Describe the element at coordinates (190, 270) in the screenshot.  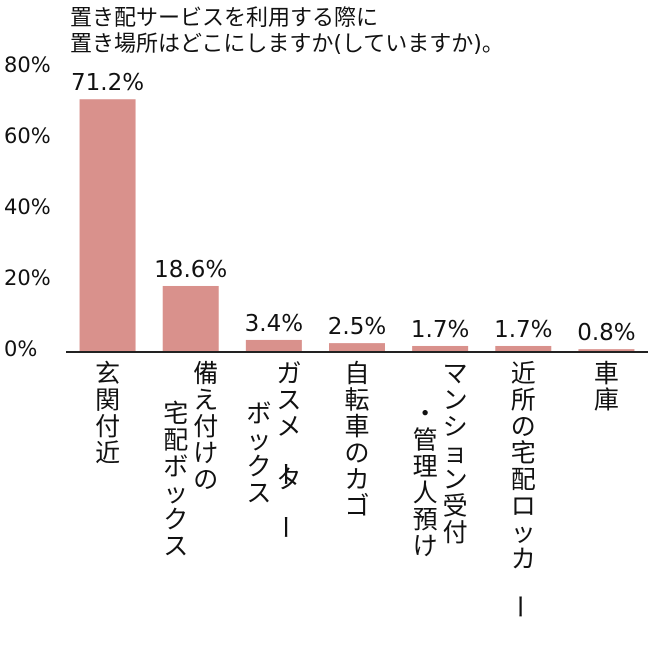
I see `data-label: 18.6%` at that location.